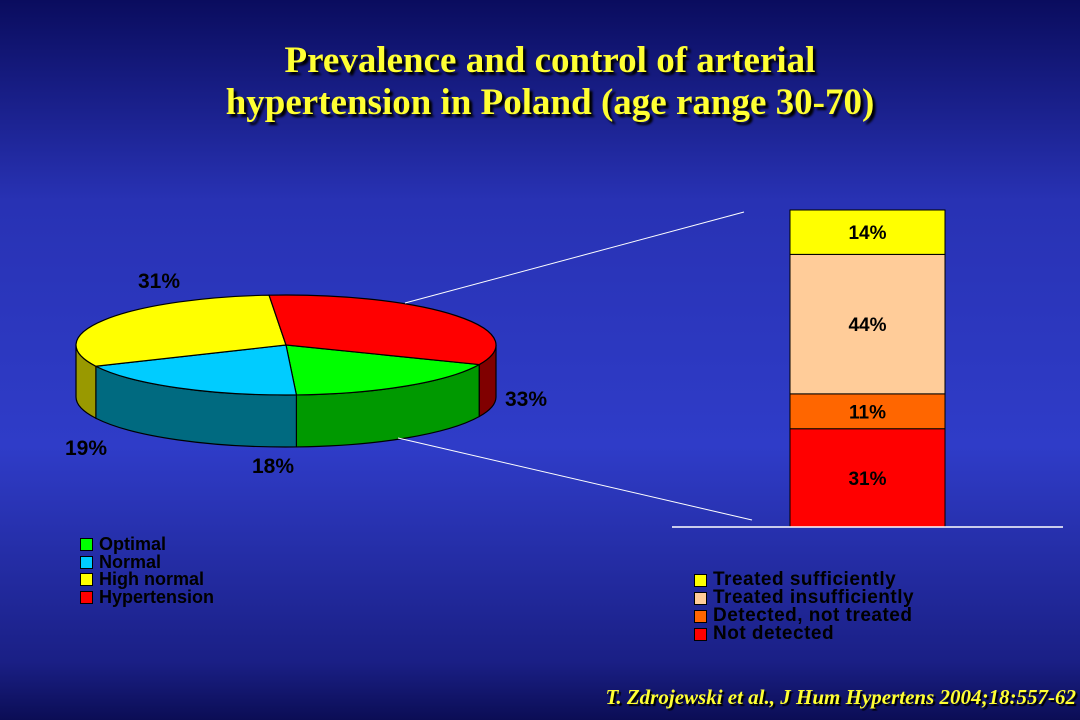  I want to click on legend-item-not-detected: Not detected, so click(804, 633).